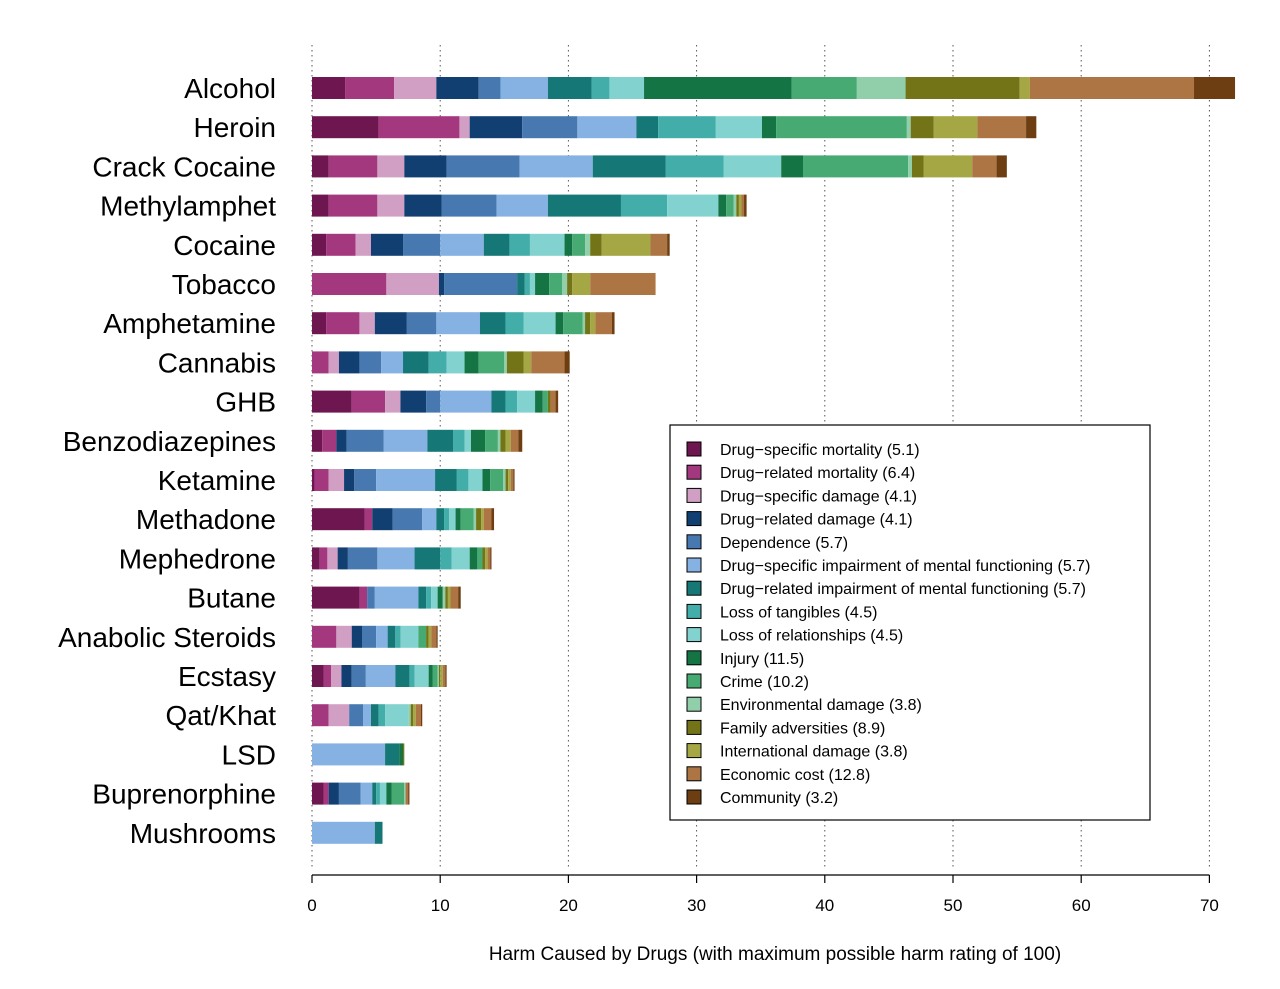 The image size is (1280, 989). What do you see at coordinates (824, 905) in the screenshot?
I see `x-tick-label: 40` at bounding box center [824, 905].